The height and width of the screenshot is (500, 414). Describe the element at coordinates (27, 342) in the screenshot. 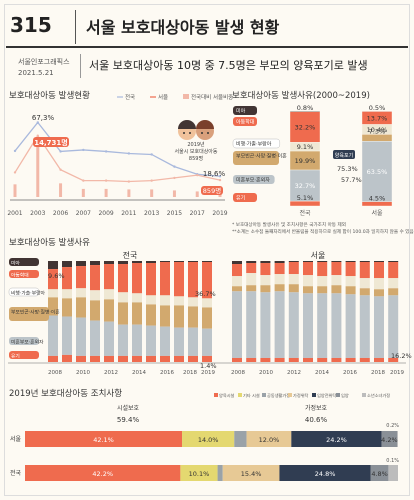

I see `category-tag-label: 미혼부모·혼외자` at that location.